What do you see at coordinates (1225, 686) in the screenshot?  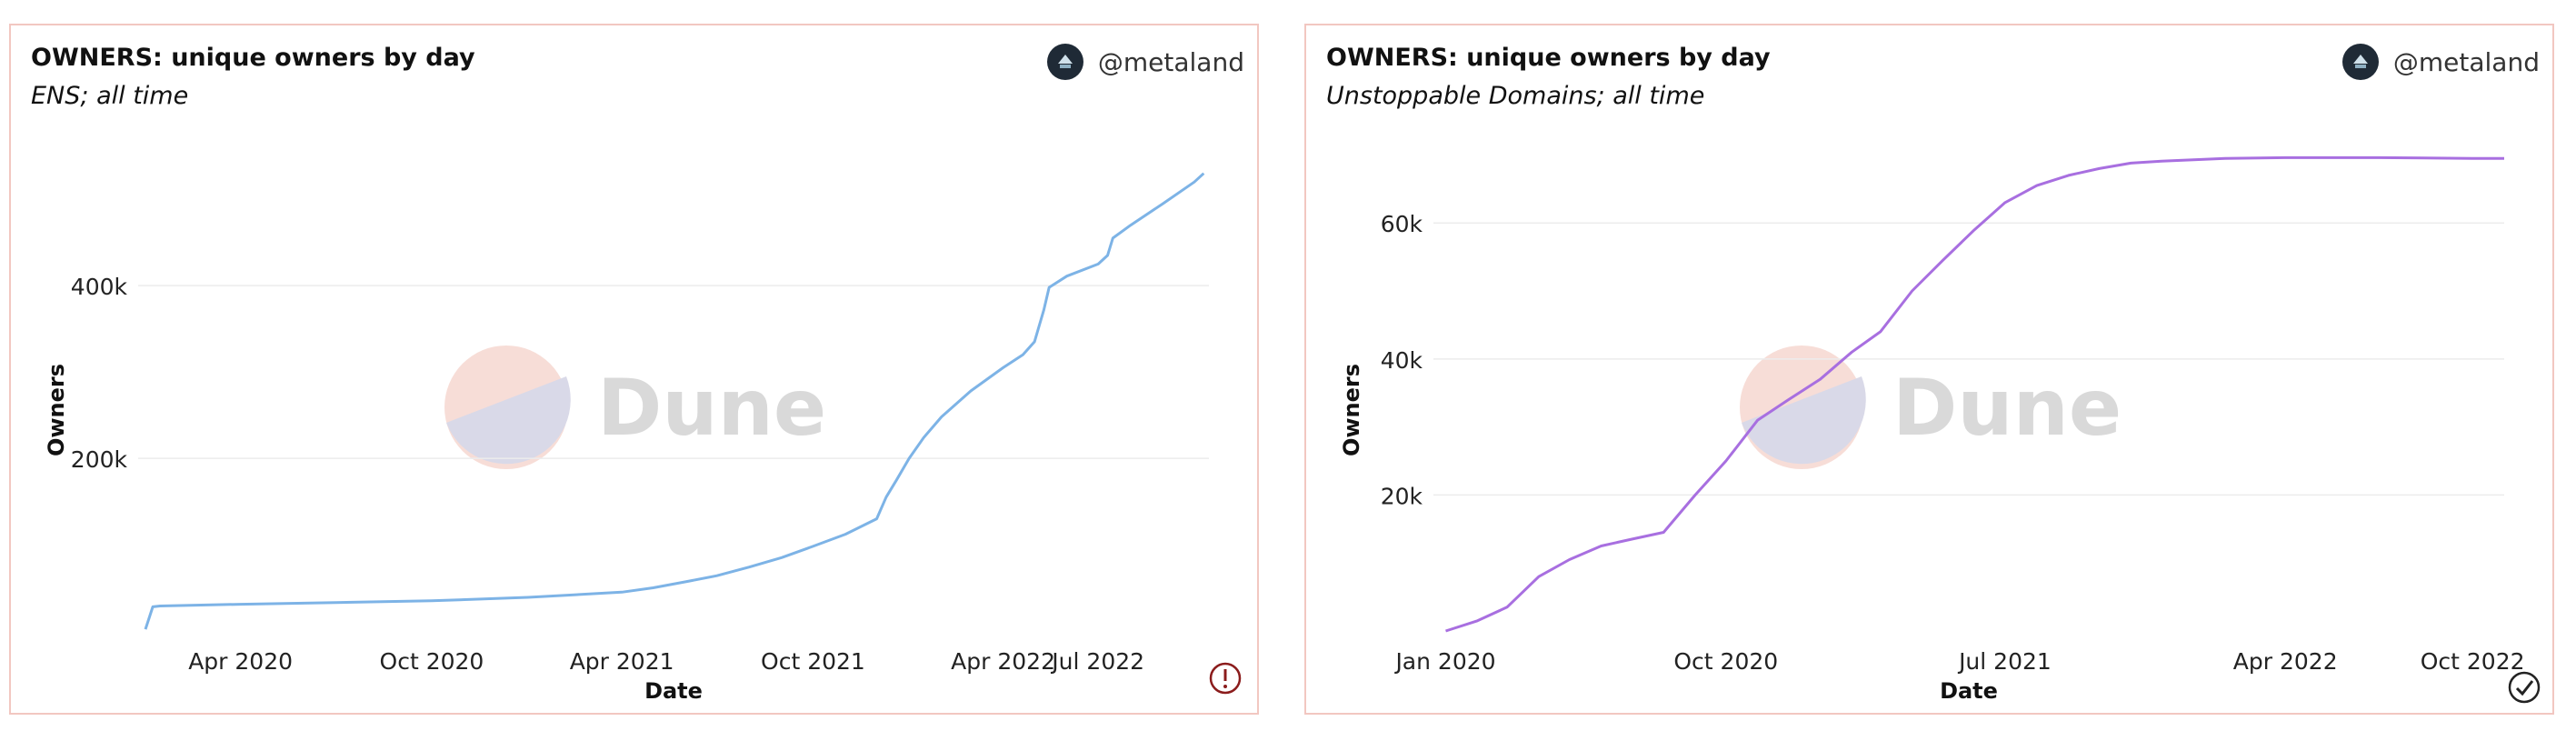 I see `warning-dot` at bounding box center [1225, 686].